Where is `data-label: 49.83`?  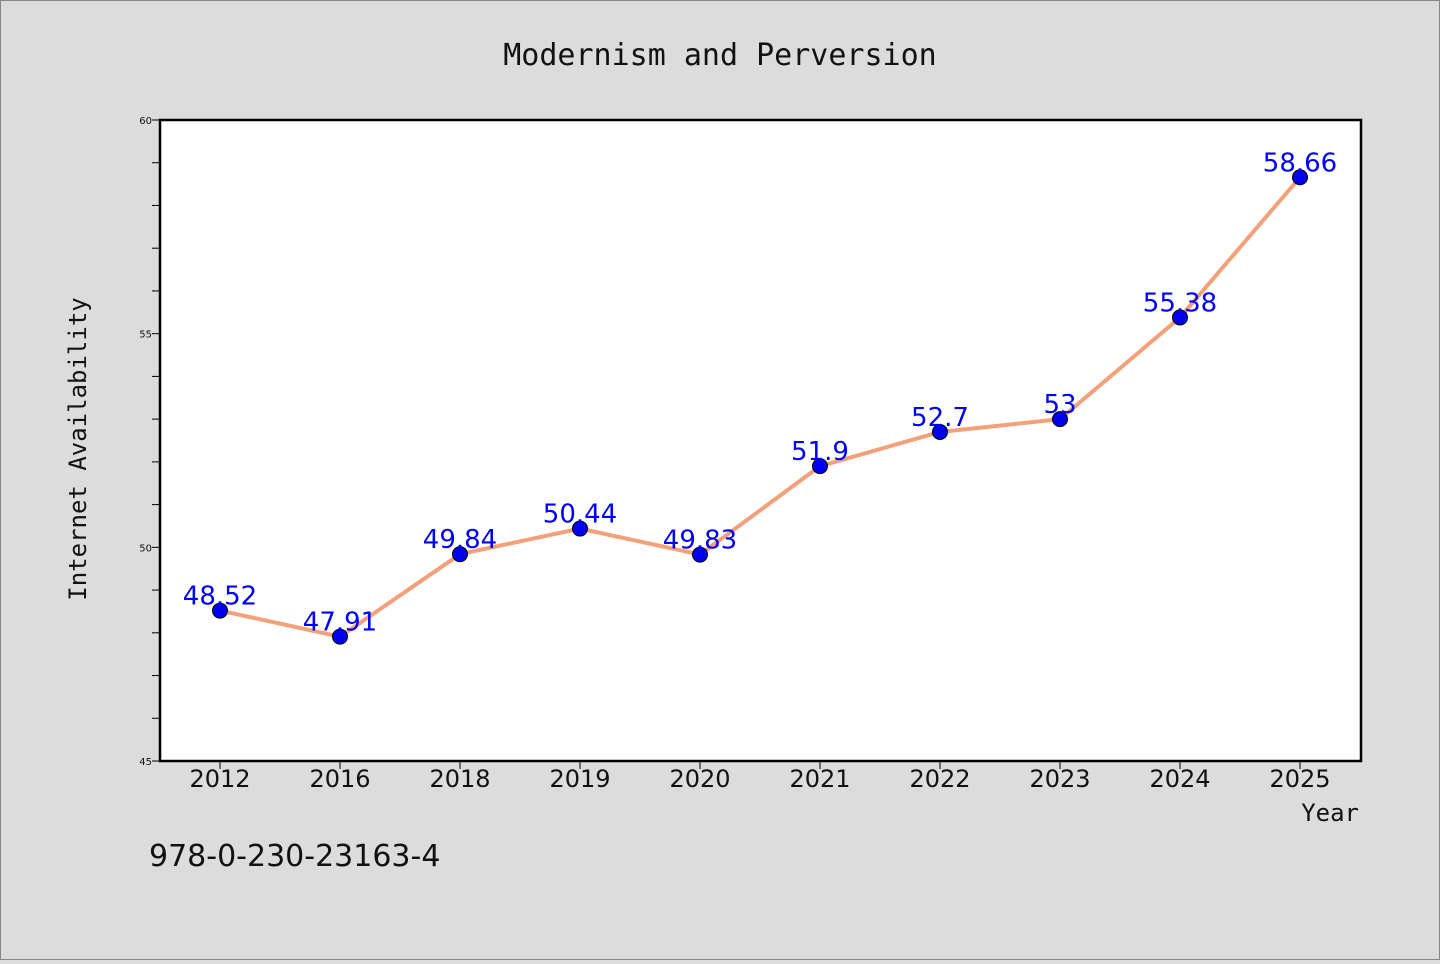
data-label: 49.83 is located at coordinates (700, 541).